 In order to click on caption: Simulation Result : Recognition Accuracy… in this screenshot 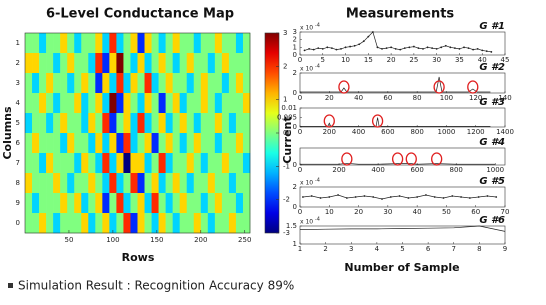, I will do `click(156, 286)`.